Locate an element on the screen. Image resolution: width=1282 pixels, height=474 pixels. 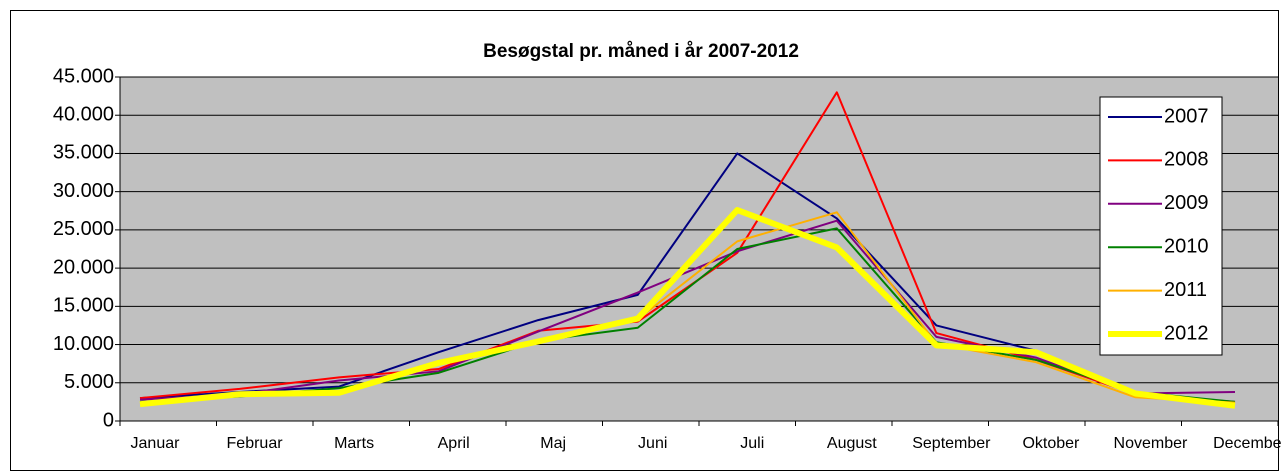
y-tick-label: 35.000 is located at coordinates (83, 153).